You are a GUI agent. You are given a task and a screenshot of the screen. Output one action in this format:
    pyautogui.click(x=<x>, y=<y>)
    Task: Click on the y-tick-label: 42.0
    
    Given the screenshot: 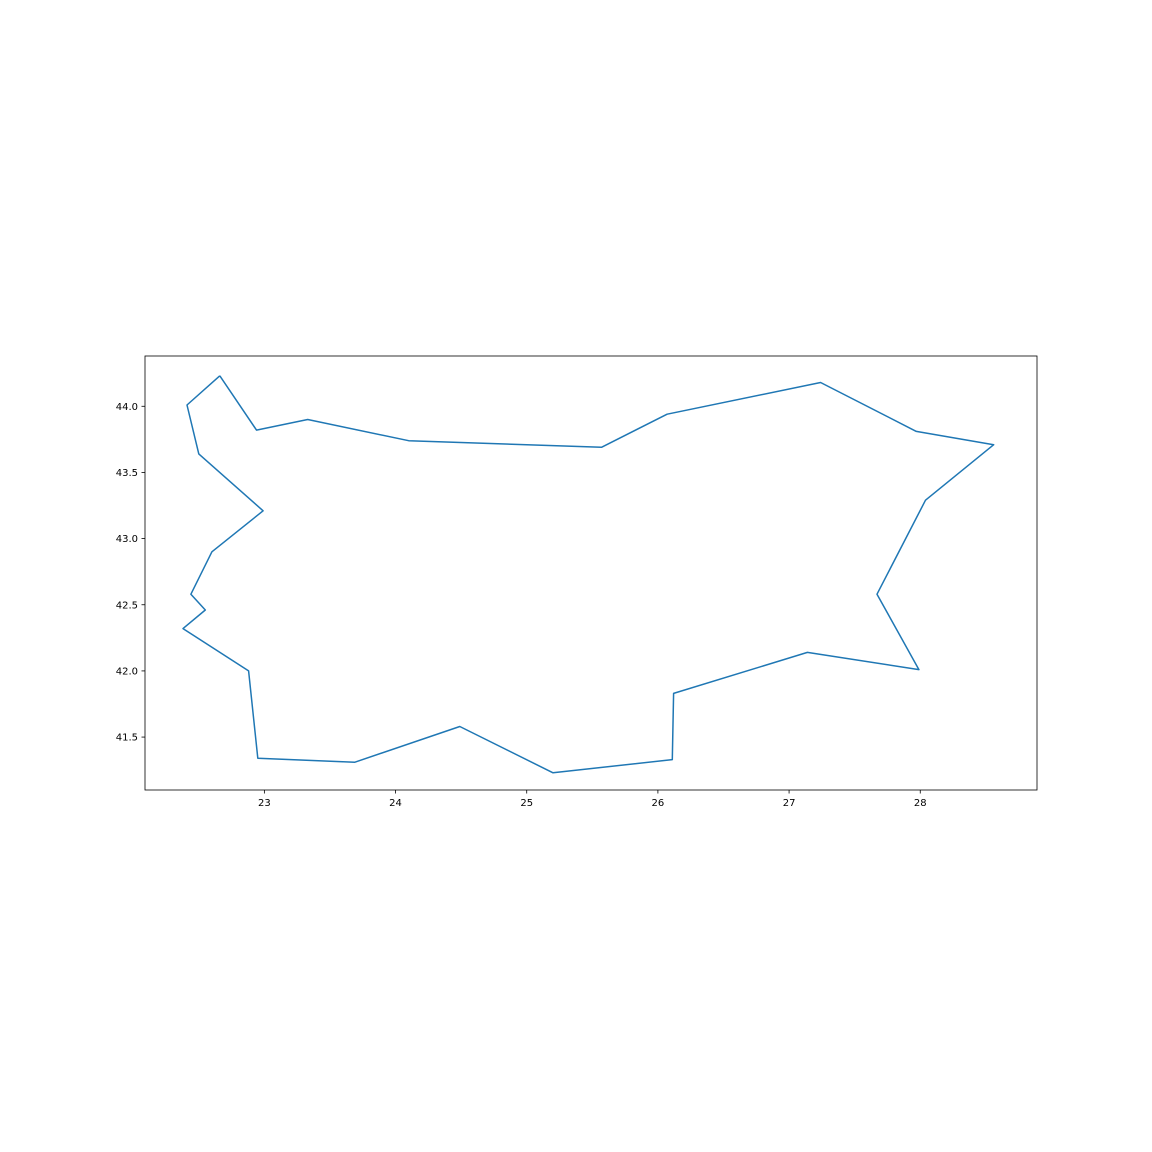 What is the action you would take?
    pyautogui.click(x=127, y=671)
    